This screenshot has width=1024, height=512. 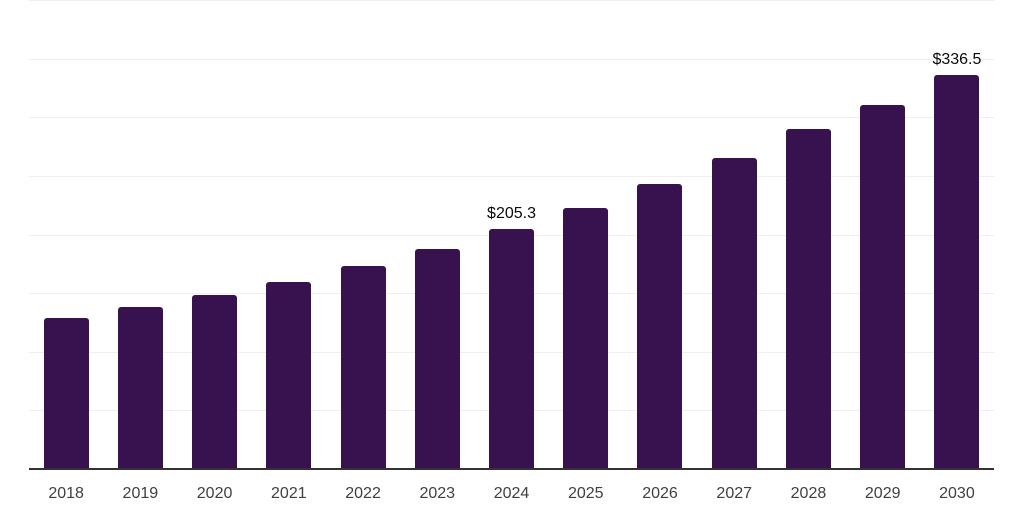 What do you see at coordinates (511, 469) in the screenshot?
I see `x-axis-line` at bounding box center [511, 469].